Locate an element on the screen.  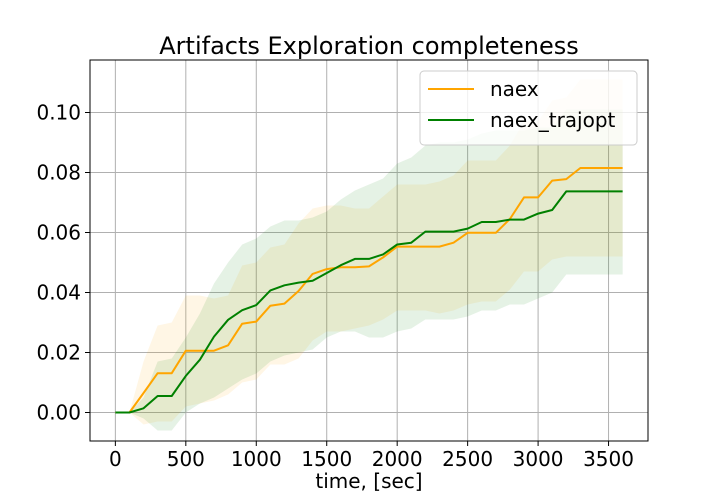
y-tick-label-2: 0.04 is located at coordinates (58, 293).